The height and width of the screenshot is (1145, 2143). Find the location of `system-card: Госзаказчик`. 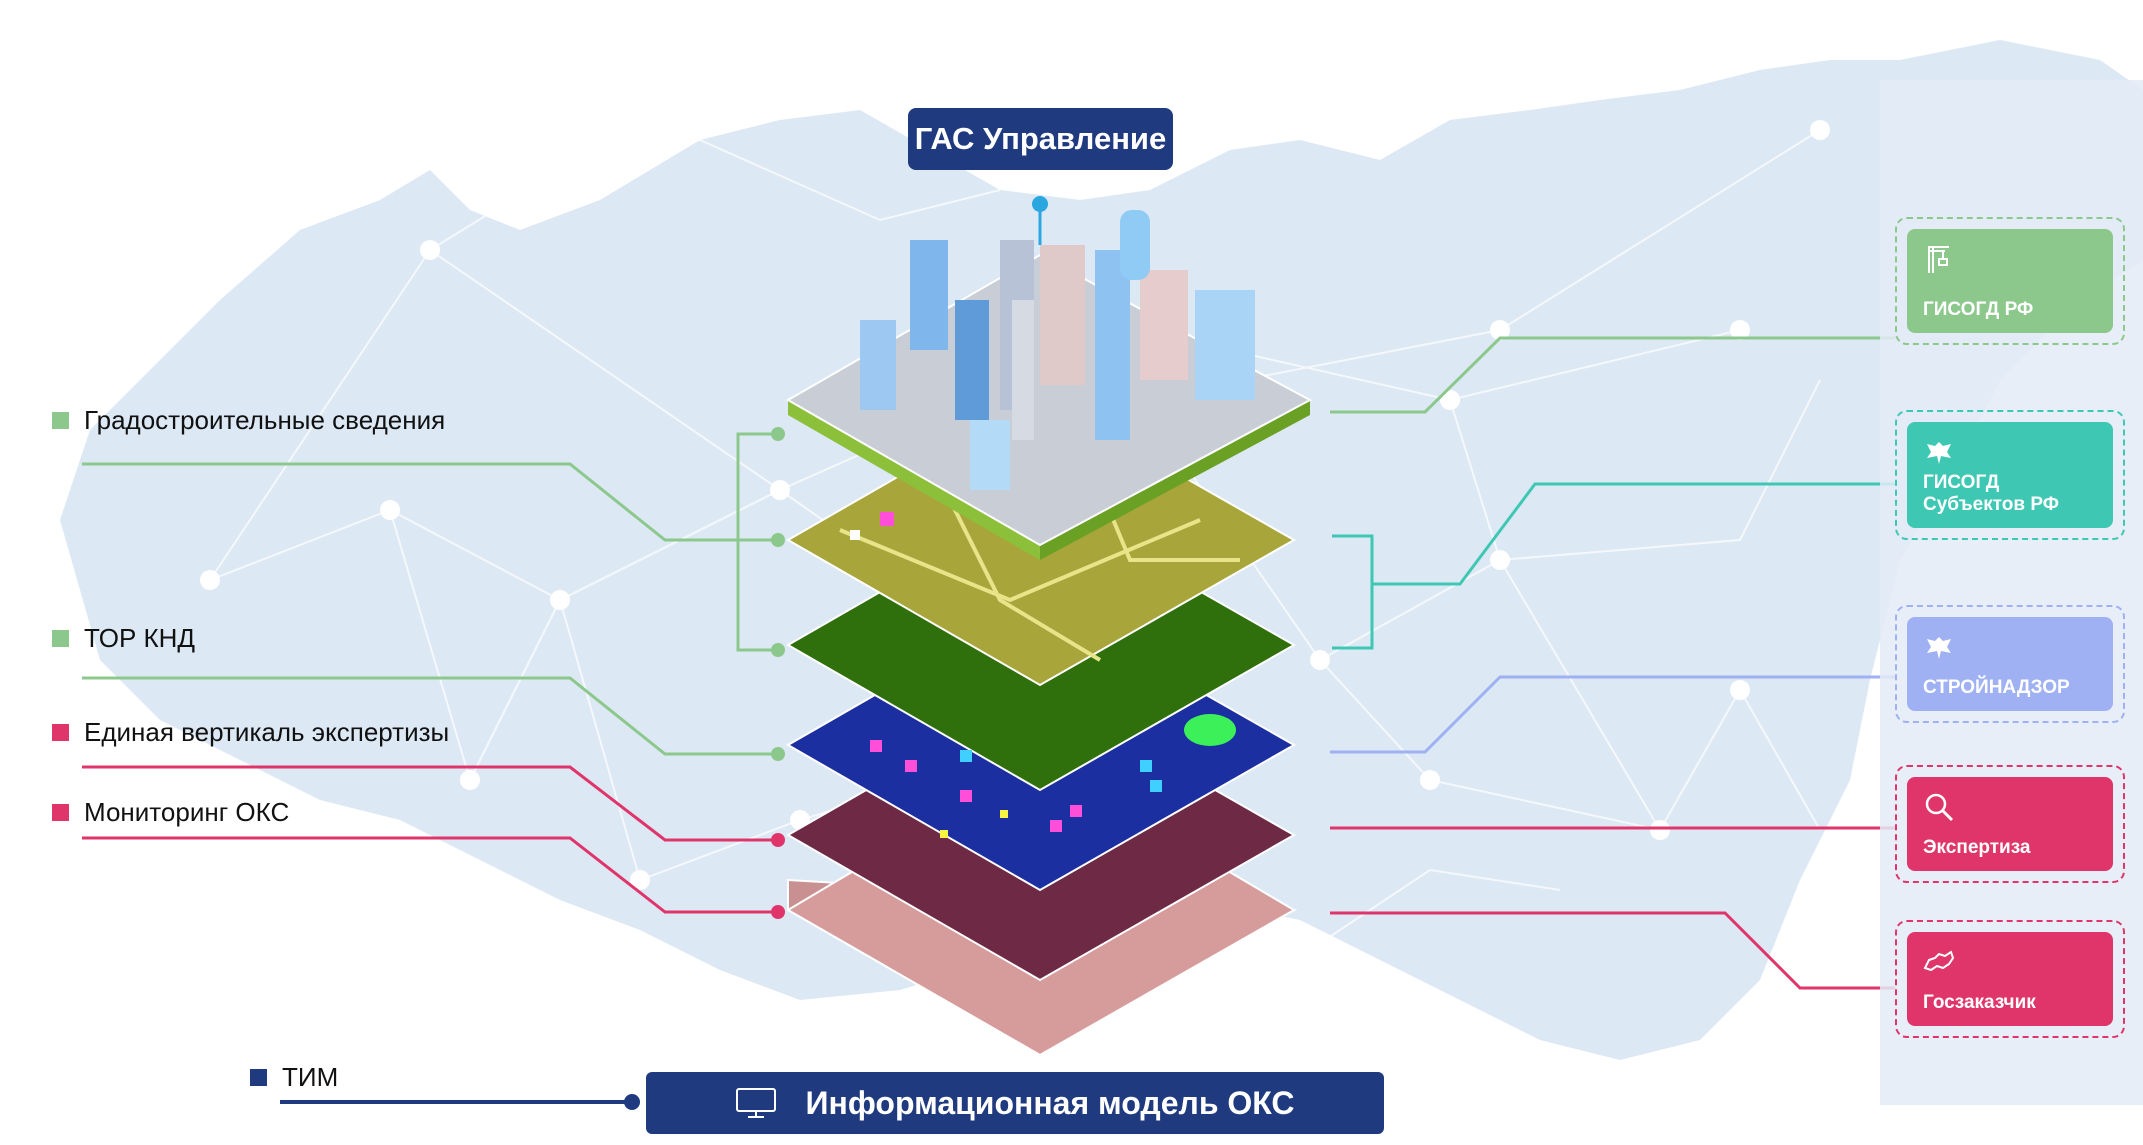

system-card: Госзаказчик is located at coordinates (2010, 979).